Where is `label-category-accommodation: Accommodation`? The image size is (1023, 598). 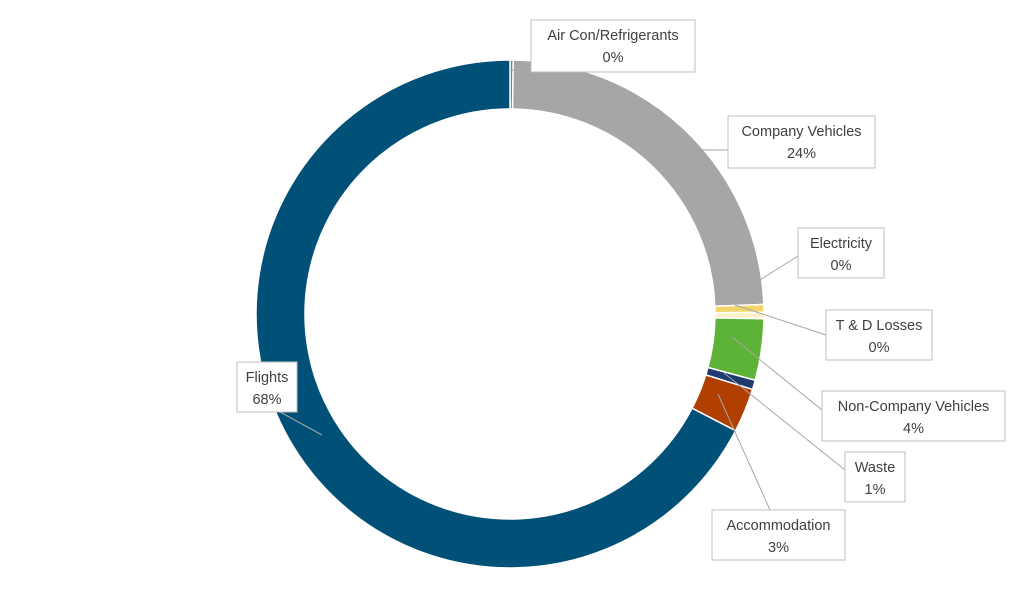 label-category-accommodation: Accommodation is located at coordinates (779, 526).